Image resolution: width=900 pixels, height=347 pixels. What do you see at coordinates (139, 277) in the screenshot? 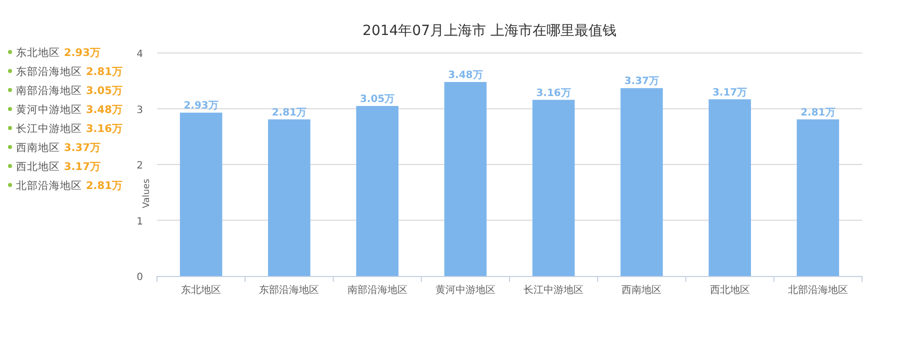
I see `y-tick-label: 0` at bounding box center [139, 277].